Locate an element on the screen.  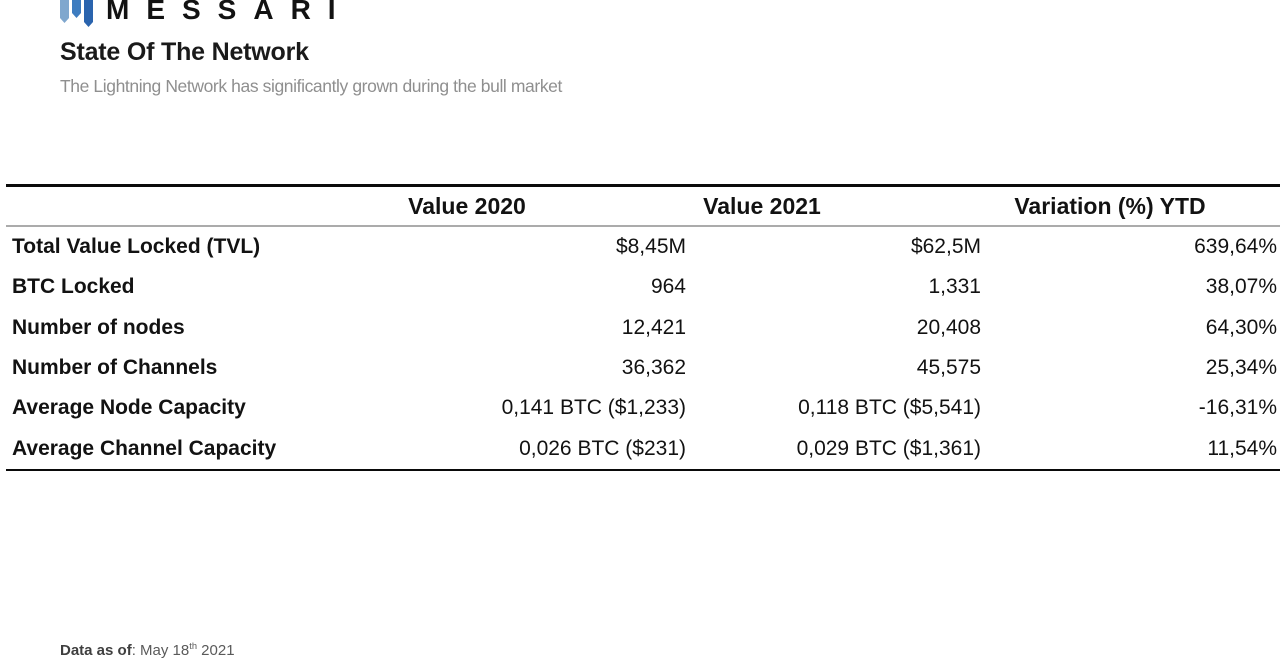
cell-variation-ytd: 38,07% is located at coordinates (1241, 287).